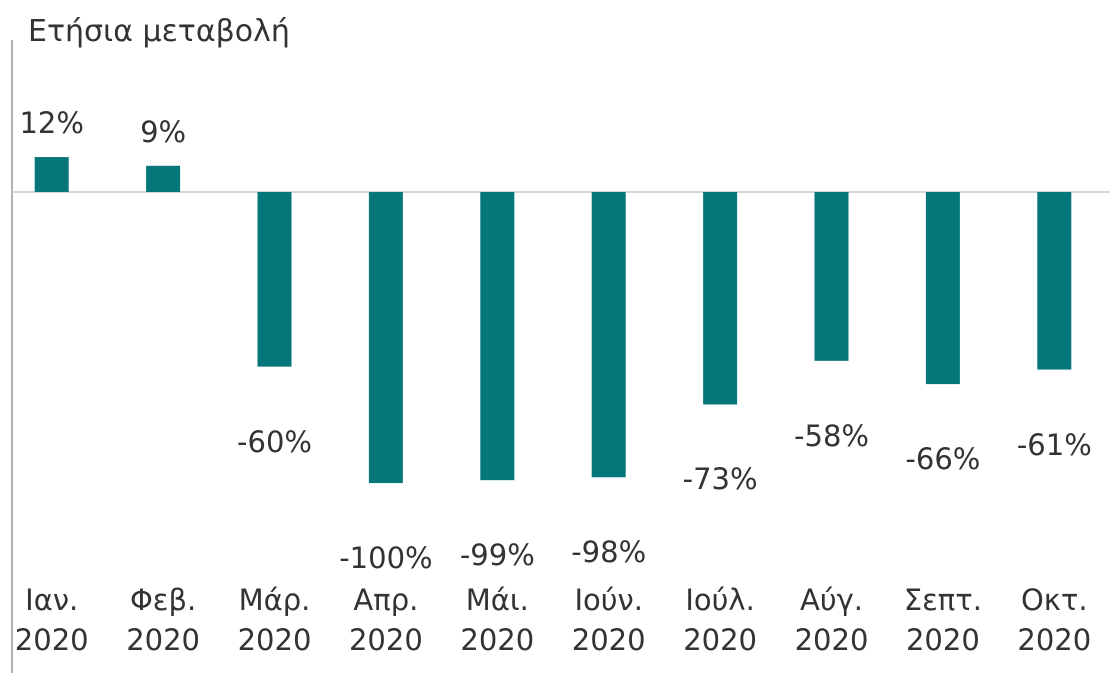  I want to click on value-label: -66%, so click(943, 459).